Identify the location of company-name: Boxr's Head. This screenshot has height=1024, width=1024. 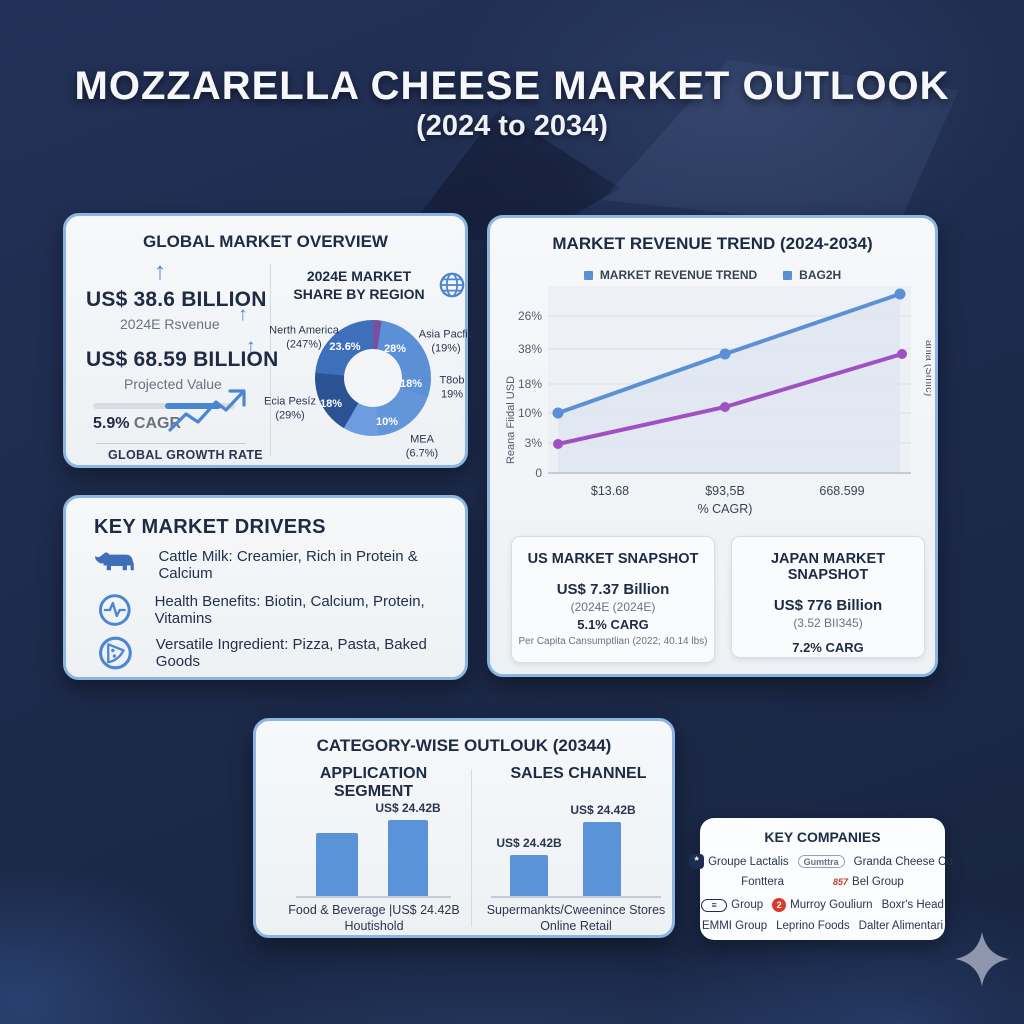
(912, 905).